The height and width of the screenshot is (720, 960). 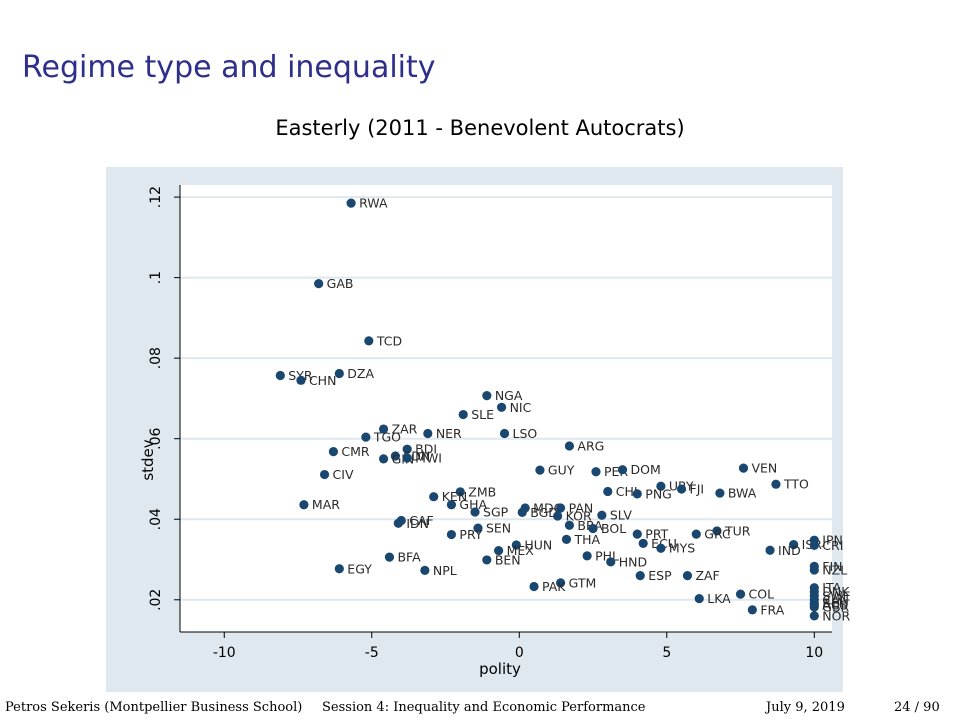 What do you see at coordinates (409, 557) in the screenshot?
I see `data-point-label: BFA` at bounding box center [409, 557].